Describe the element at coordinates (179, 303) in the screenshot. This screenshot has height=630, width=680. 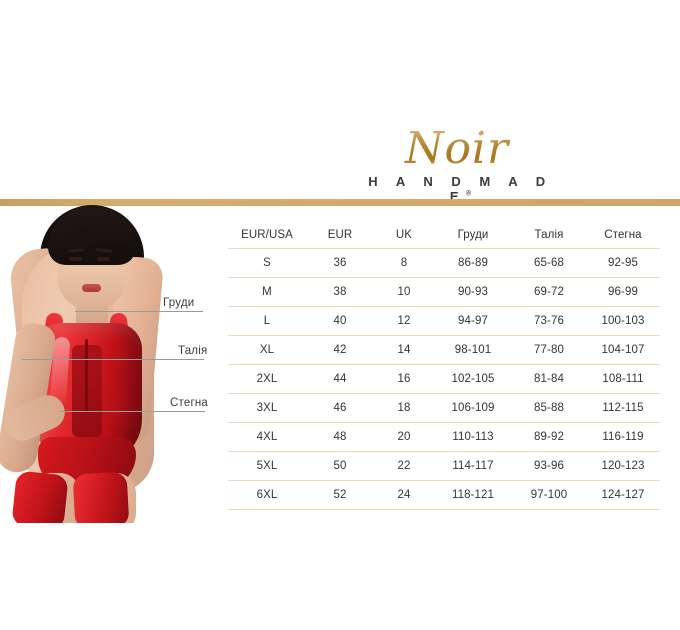
I see `callout-bust-label: Груди` at that location.